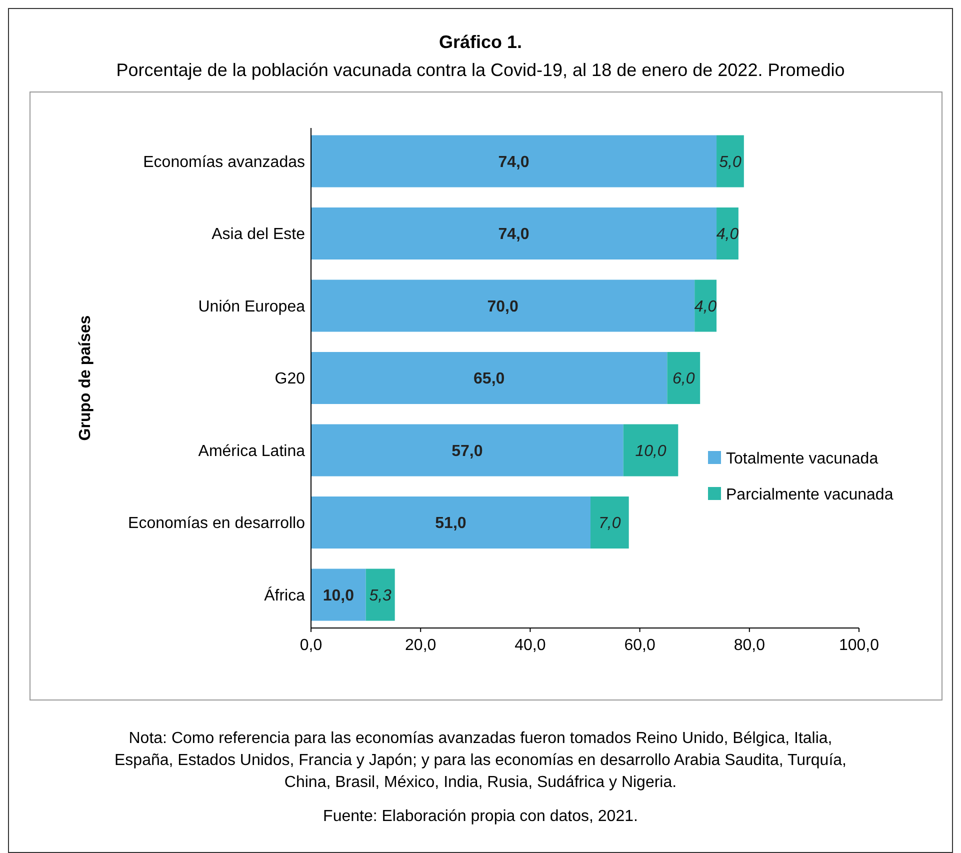  What do you see at coordinates (290, 379) in the screenshot?
I see `y-tick-label: G20` at bounding box center [290, 379].